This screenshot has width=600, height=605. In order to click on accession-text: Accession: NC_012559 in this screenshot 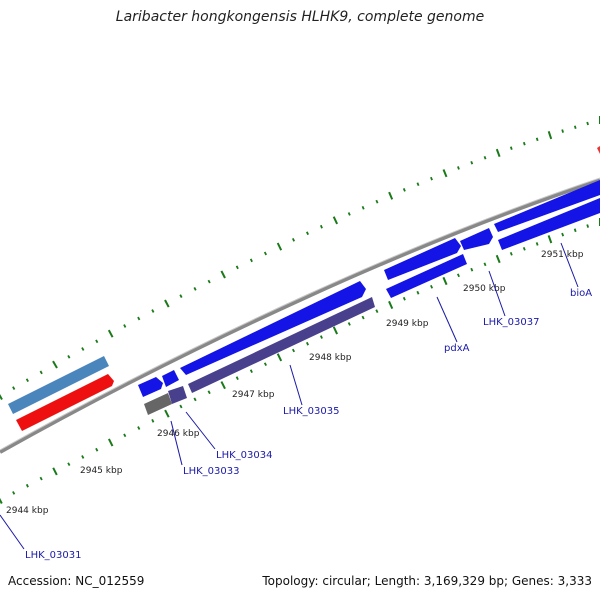, I will do `click(76, 581)`.